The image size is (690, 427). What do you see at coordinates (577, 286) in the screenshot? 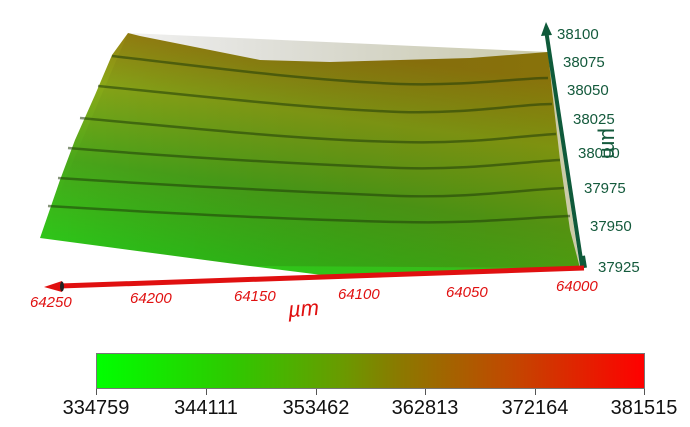
I see `x-tick-label: 64000` at bounding box center [577, 286].